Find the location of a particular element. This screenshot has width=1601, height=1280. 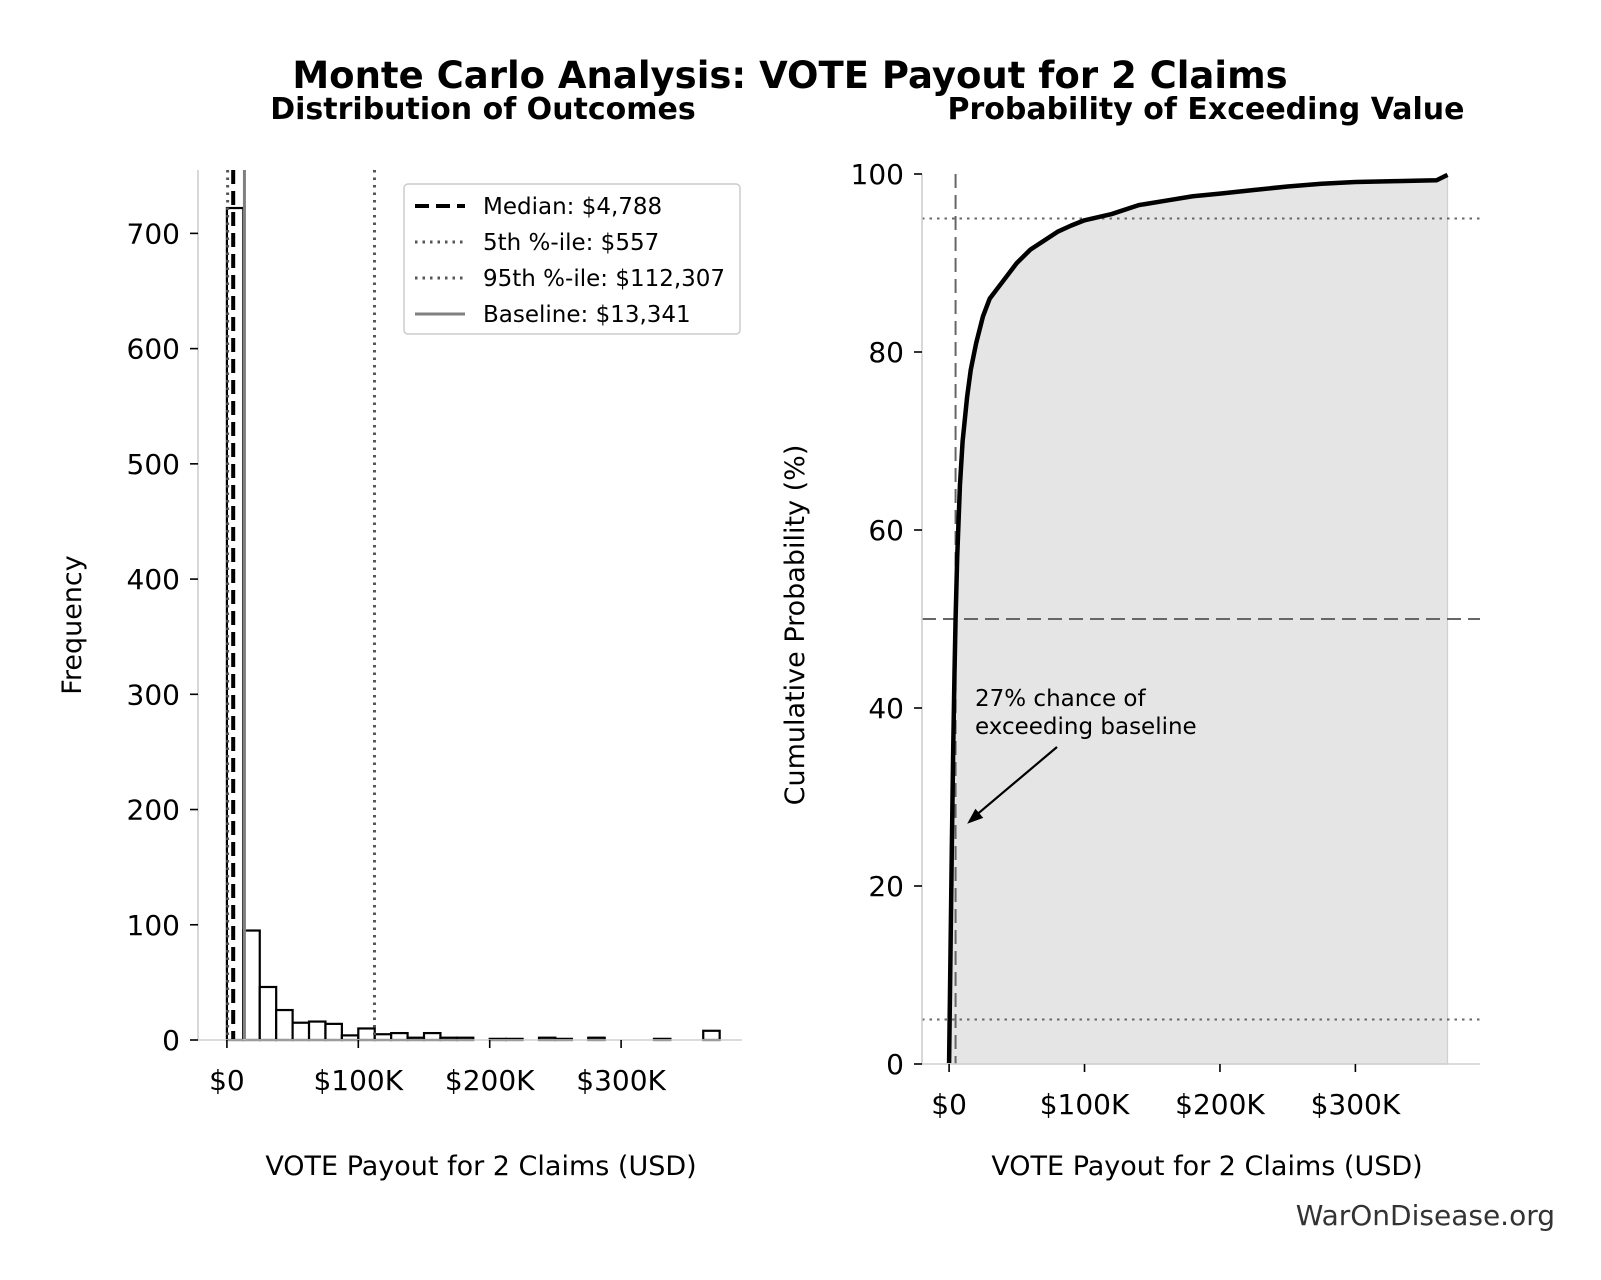

annotation-arrow is located at coordinates (1012, 785).